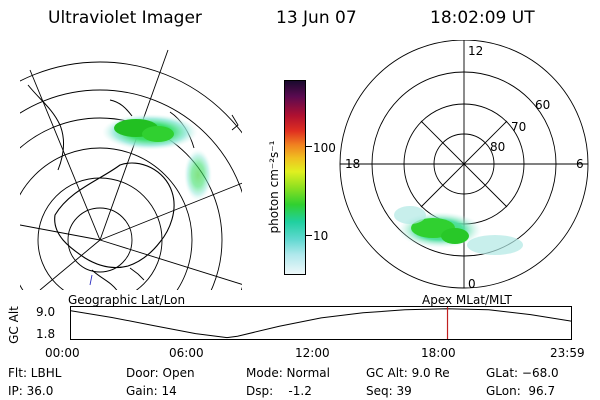  I want to click on observation-time: 18:02:09 UT, so click(482, 18).